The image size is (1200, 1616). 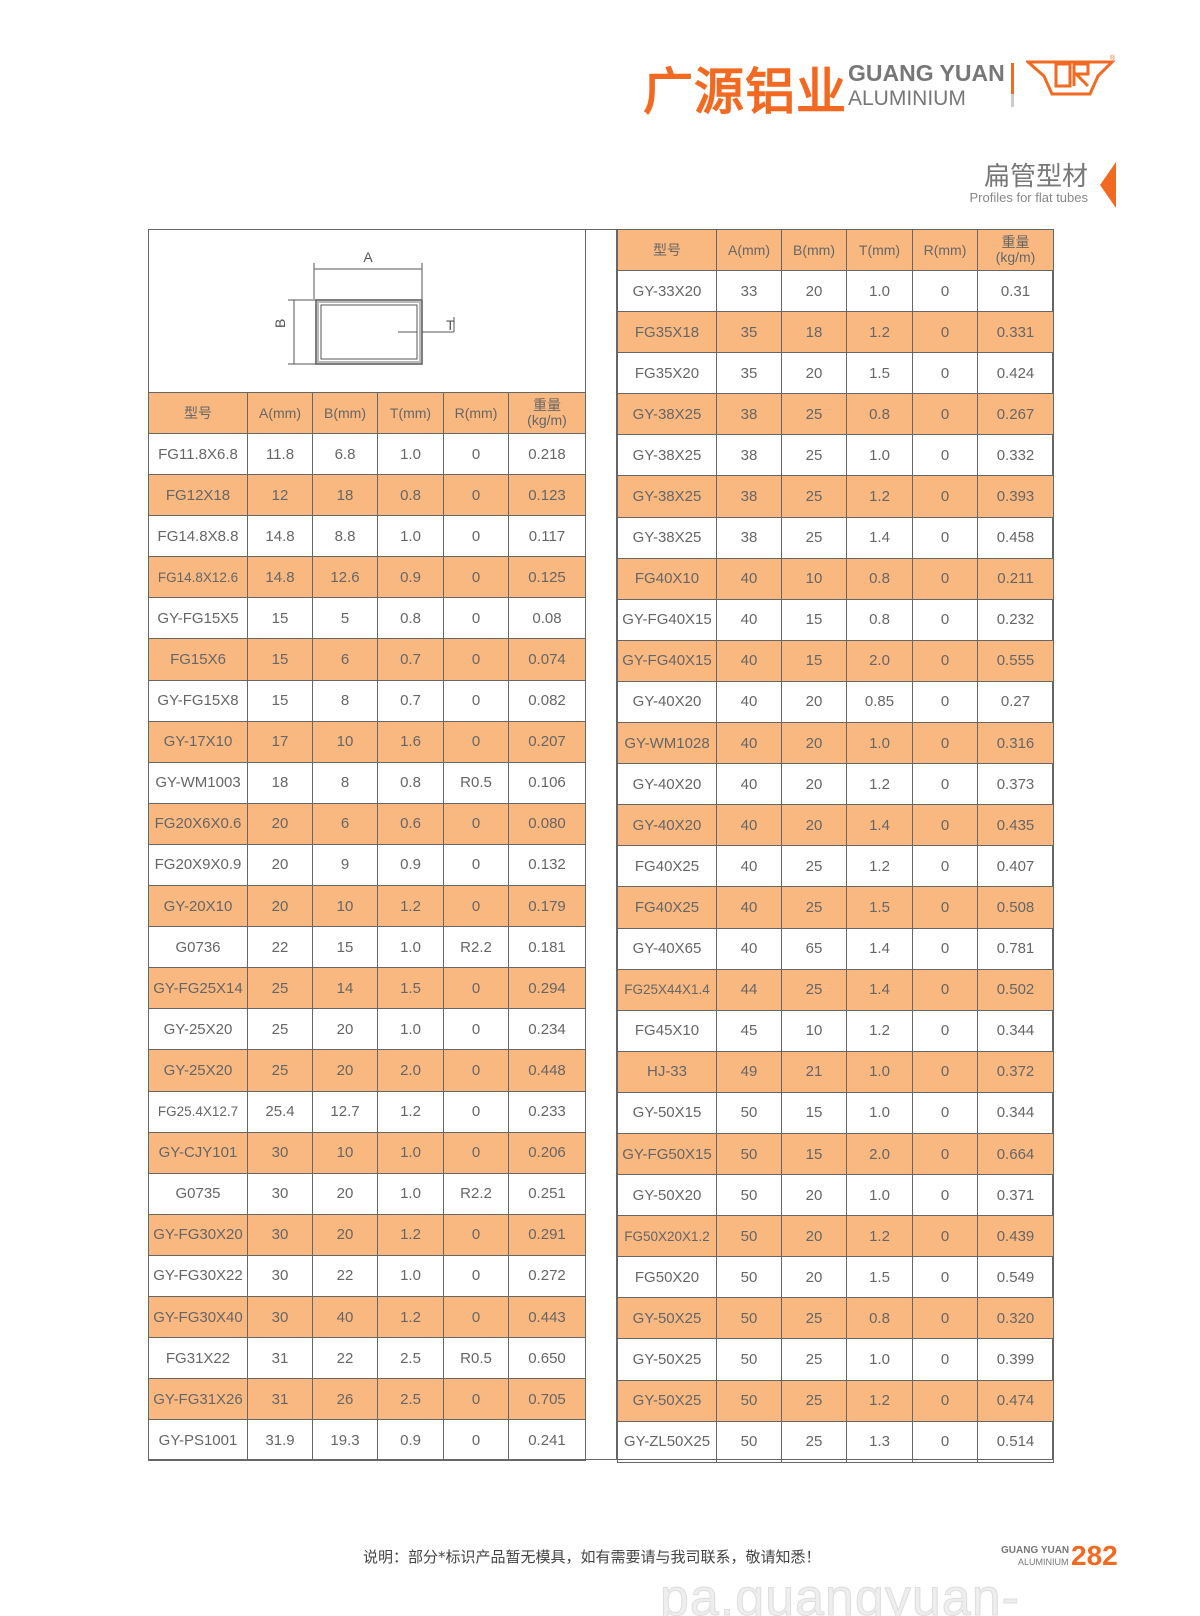 I want to click on footer-brand: GUANG YUAN, so click(x=1035, y=1550).